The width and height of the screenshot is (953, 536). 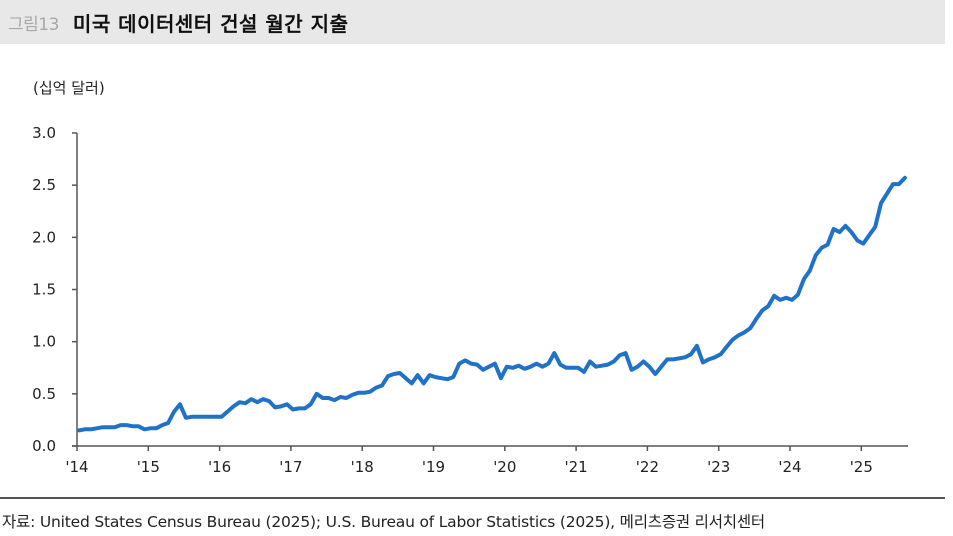 What do you see at coordinates (362, 467) in the screenshot?
I see `x-tick-label: '18` at bounding box center [362, 467].